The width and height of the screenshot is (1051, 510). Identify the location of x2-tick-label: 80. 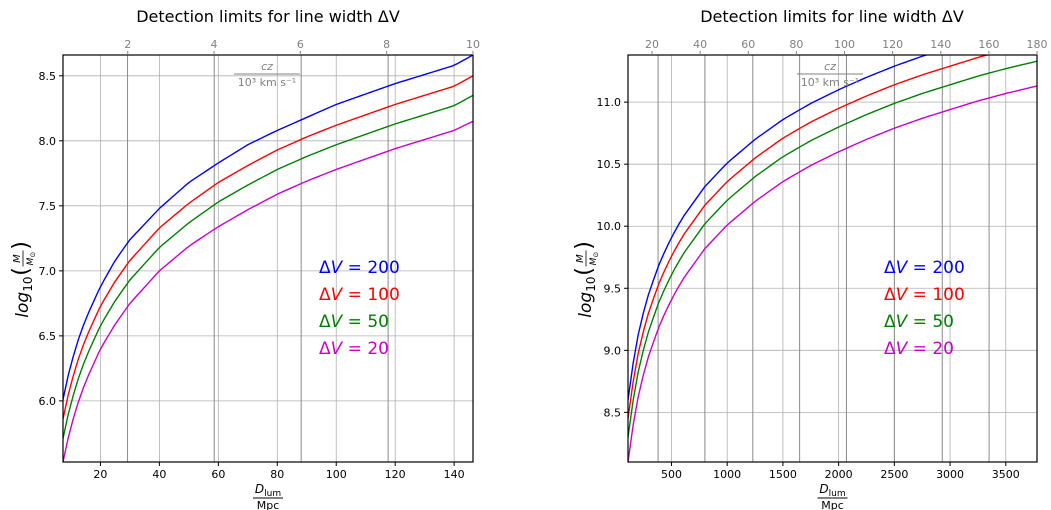
(796, 44).